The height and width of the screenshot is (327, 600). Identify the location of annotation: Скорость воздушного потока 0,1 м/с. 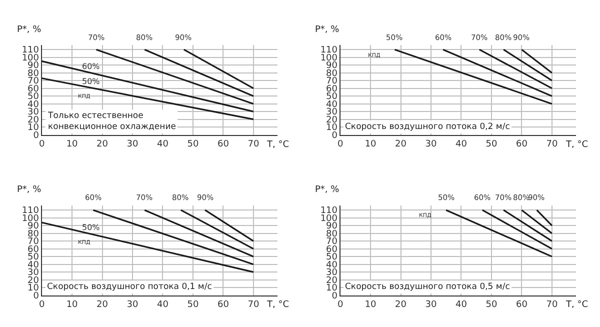
(129, 287).